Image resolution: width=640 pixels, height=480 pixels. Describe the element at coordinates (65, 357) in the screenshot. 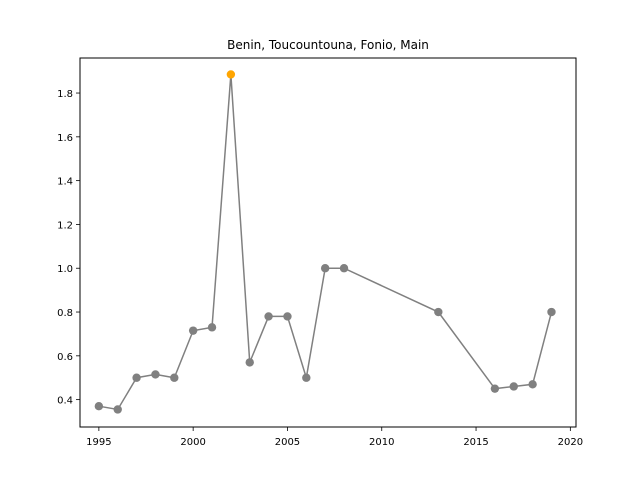

I see `y-tick-label: 0.6` at that location.